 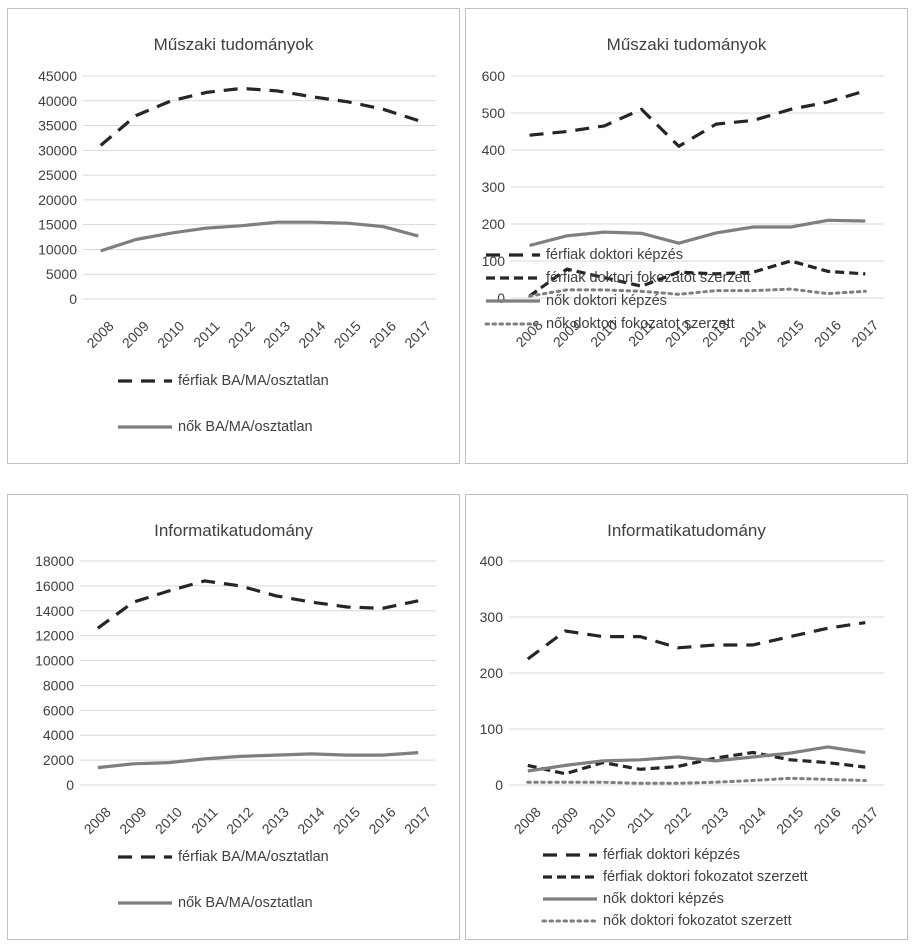 I want to click on y-tick-label: 300, so click(x=492, y=617).